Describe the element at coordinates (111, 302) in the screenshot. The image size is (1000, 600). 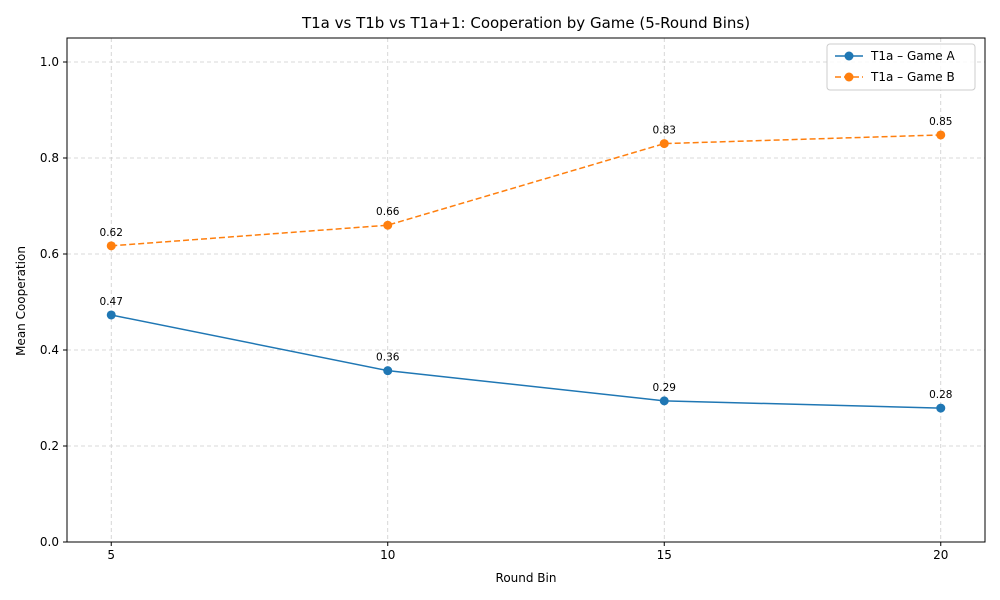
I see `series-1-data-label: 0.47` at that location.